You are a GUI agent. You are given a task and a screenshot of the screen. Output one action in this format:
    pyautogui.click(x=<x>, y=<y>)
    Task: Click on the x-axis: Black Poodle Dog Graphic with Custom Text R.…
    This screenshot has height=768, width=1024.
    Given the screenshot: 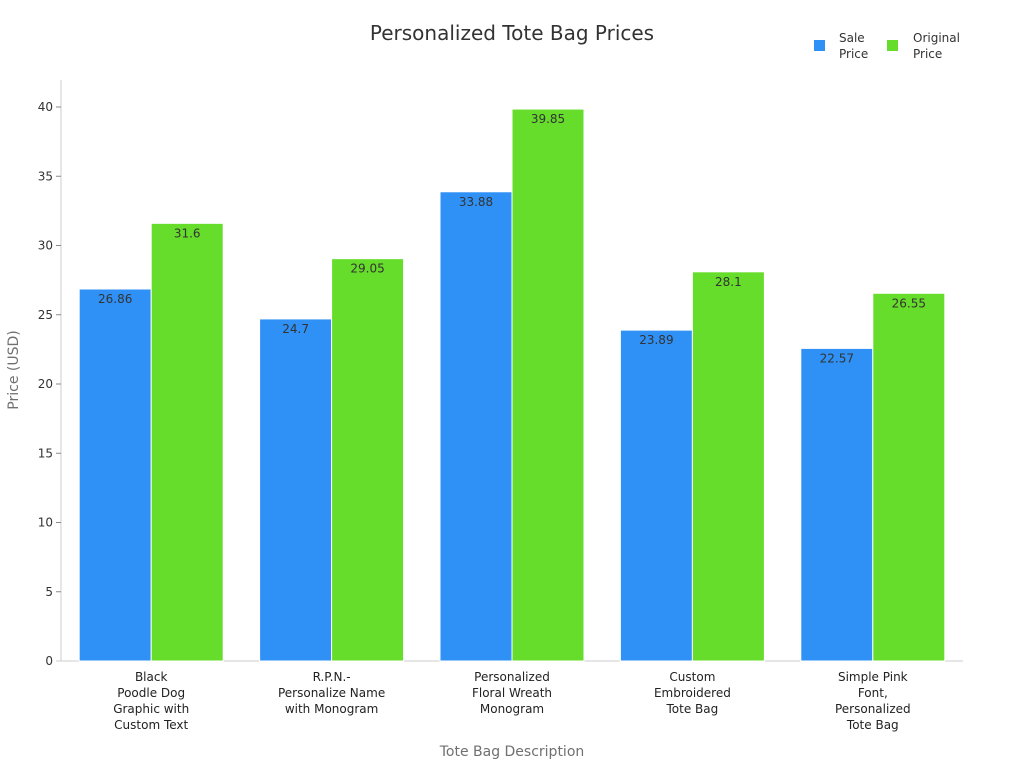 What is the action you would take?
    pyautogui.click(x=509, y=696)
    